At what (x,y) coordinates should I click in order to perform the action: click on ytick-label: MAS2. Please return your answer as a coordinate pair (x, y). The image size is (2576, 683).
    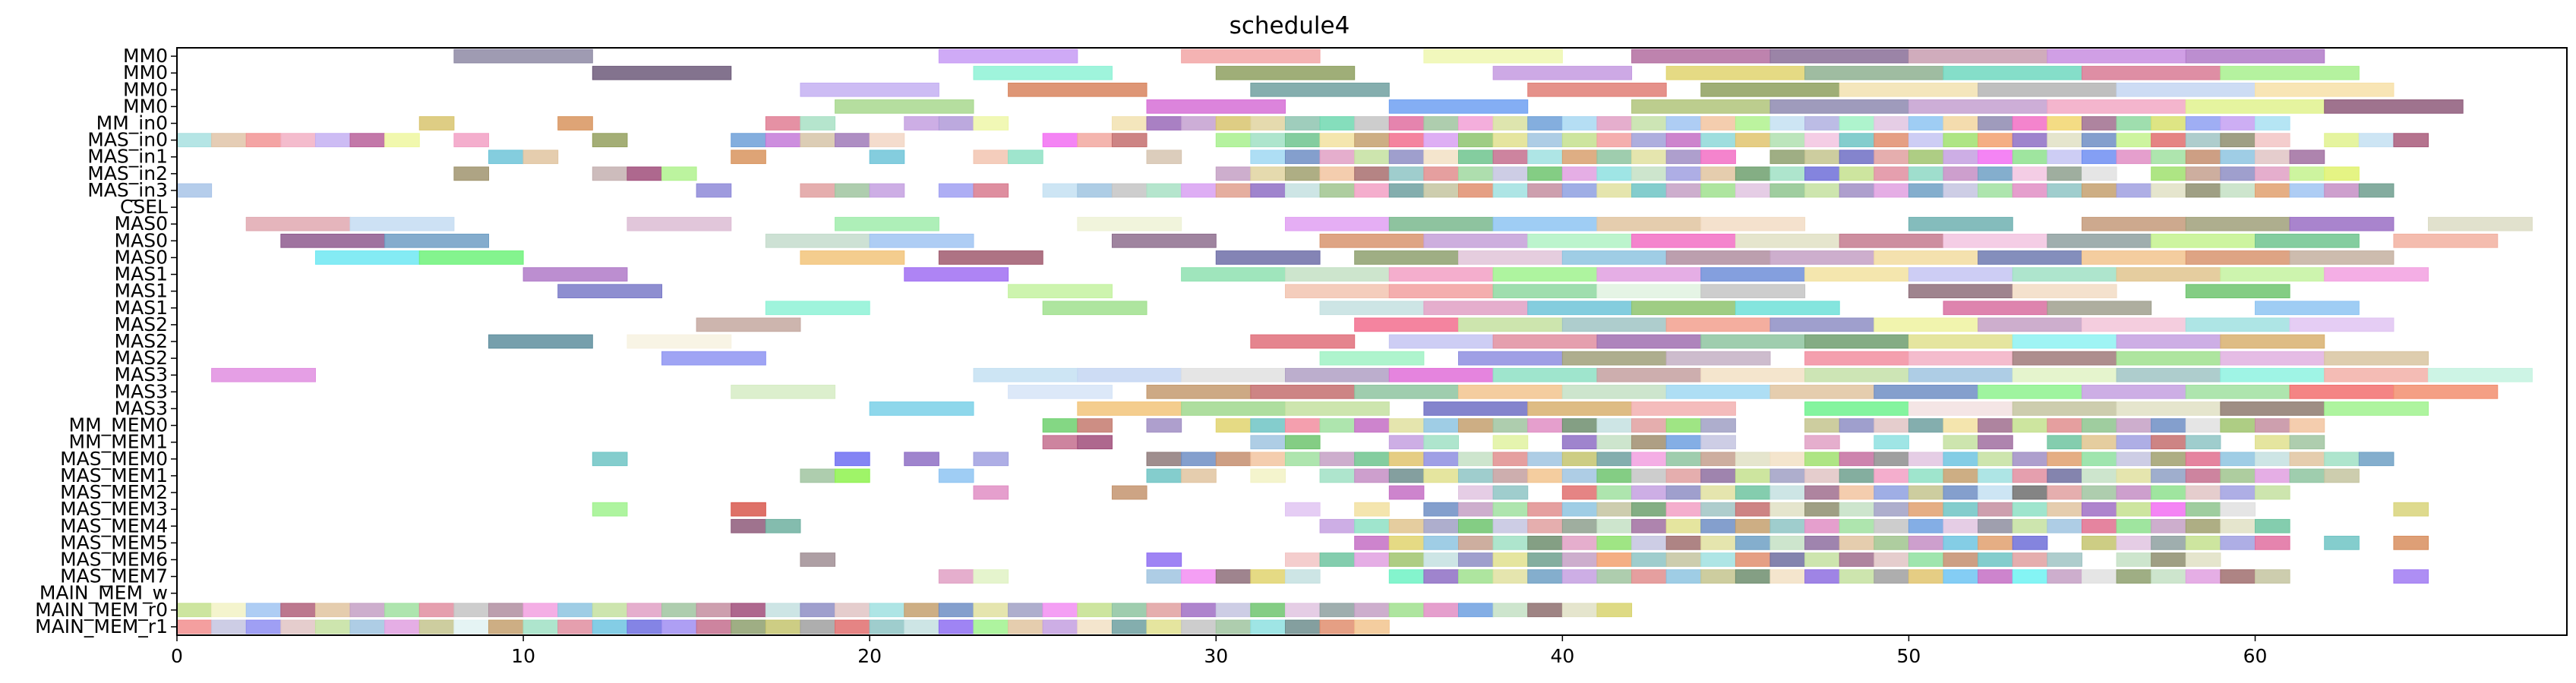
    Looking at the image, I should click on (141, 341).